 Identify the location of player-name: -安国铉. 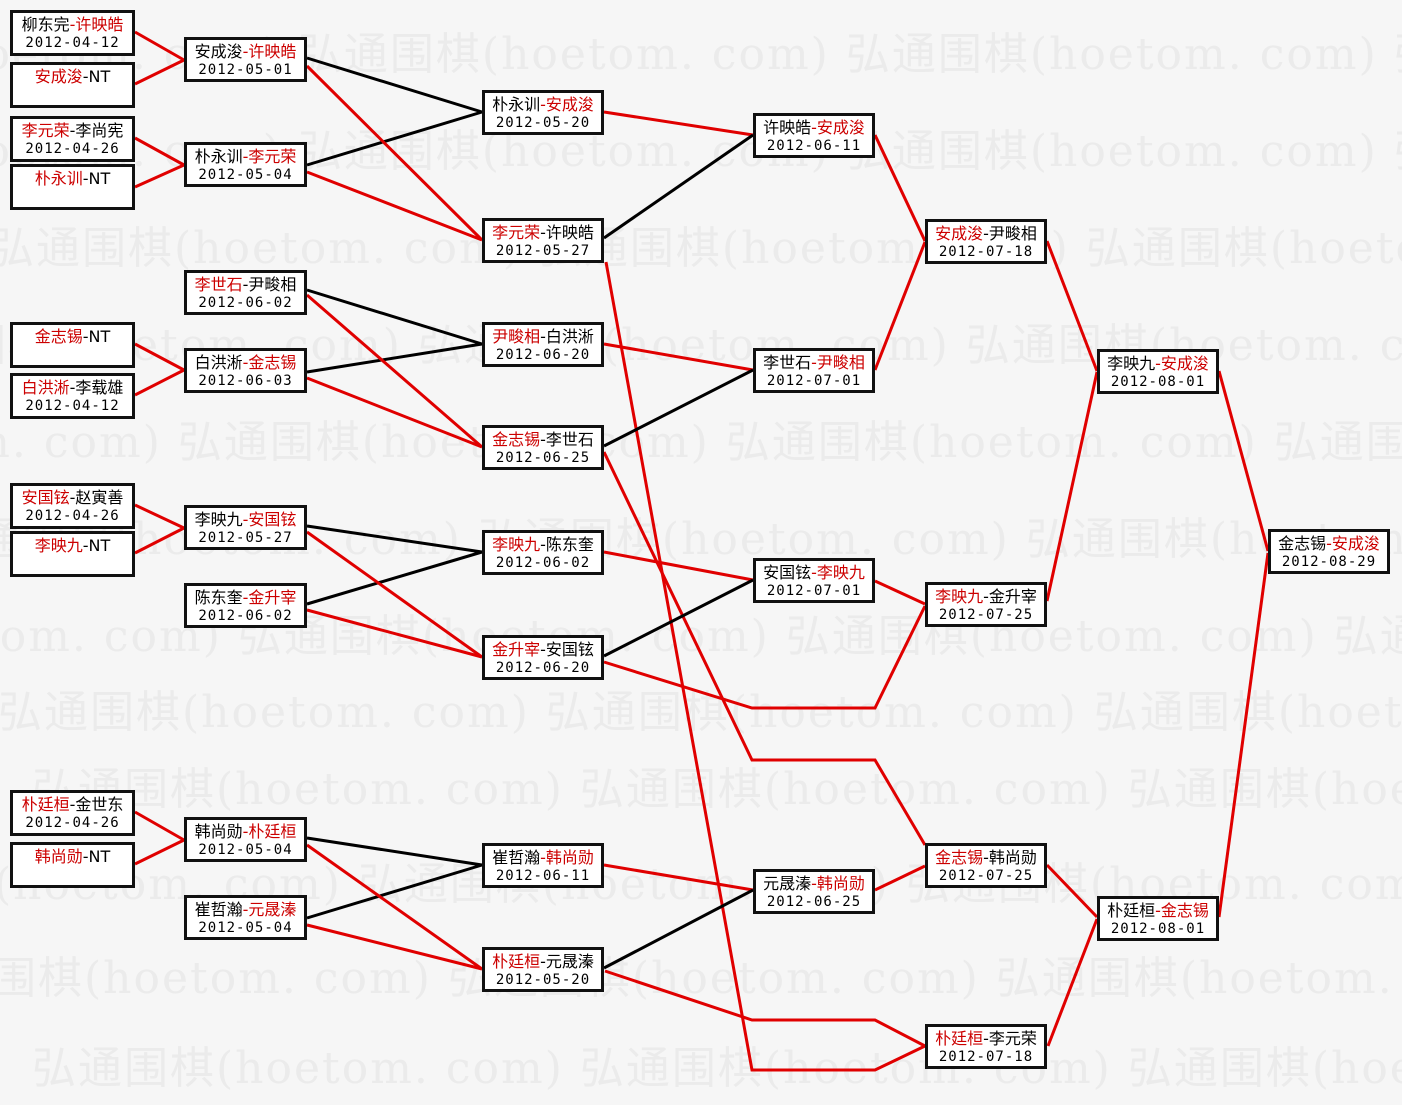
(567, 649).